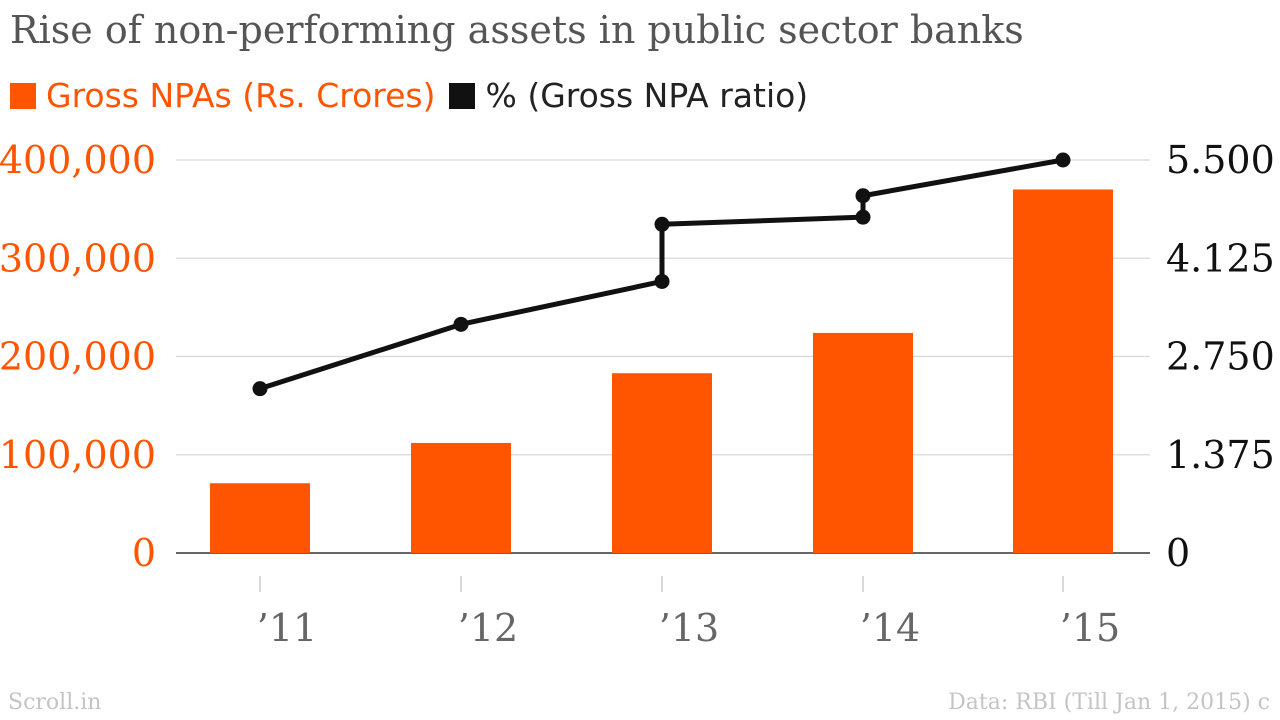 Image resolution: width=1280 pixels, height=720 pixels. What do you see at coordinates (55, 702) in the screenshot?
I see `source-logo-text: Scroll.in` at bounding box center [55, 702].